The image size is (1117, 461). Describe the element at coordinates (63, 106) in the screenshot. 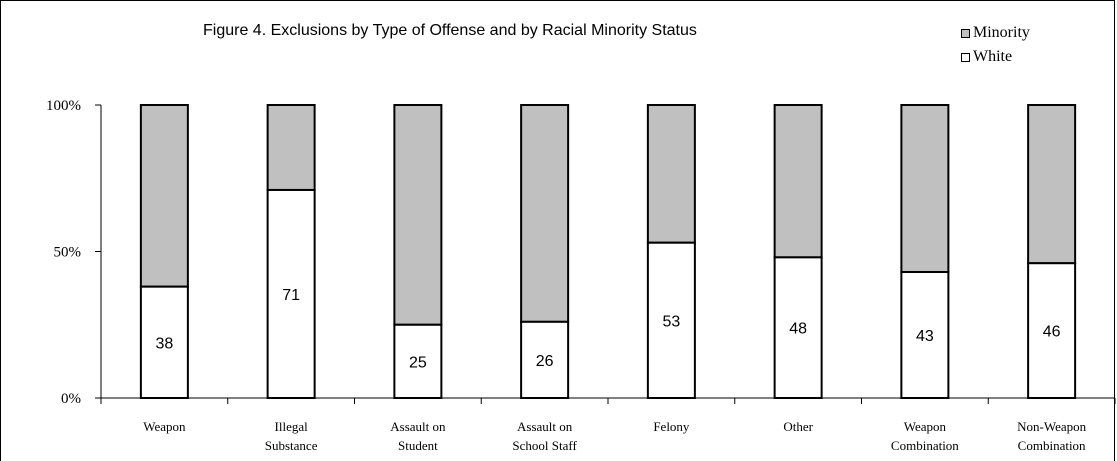

I see `y-tick-label: 100%` at that location.